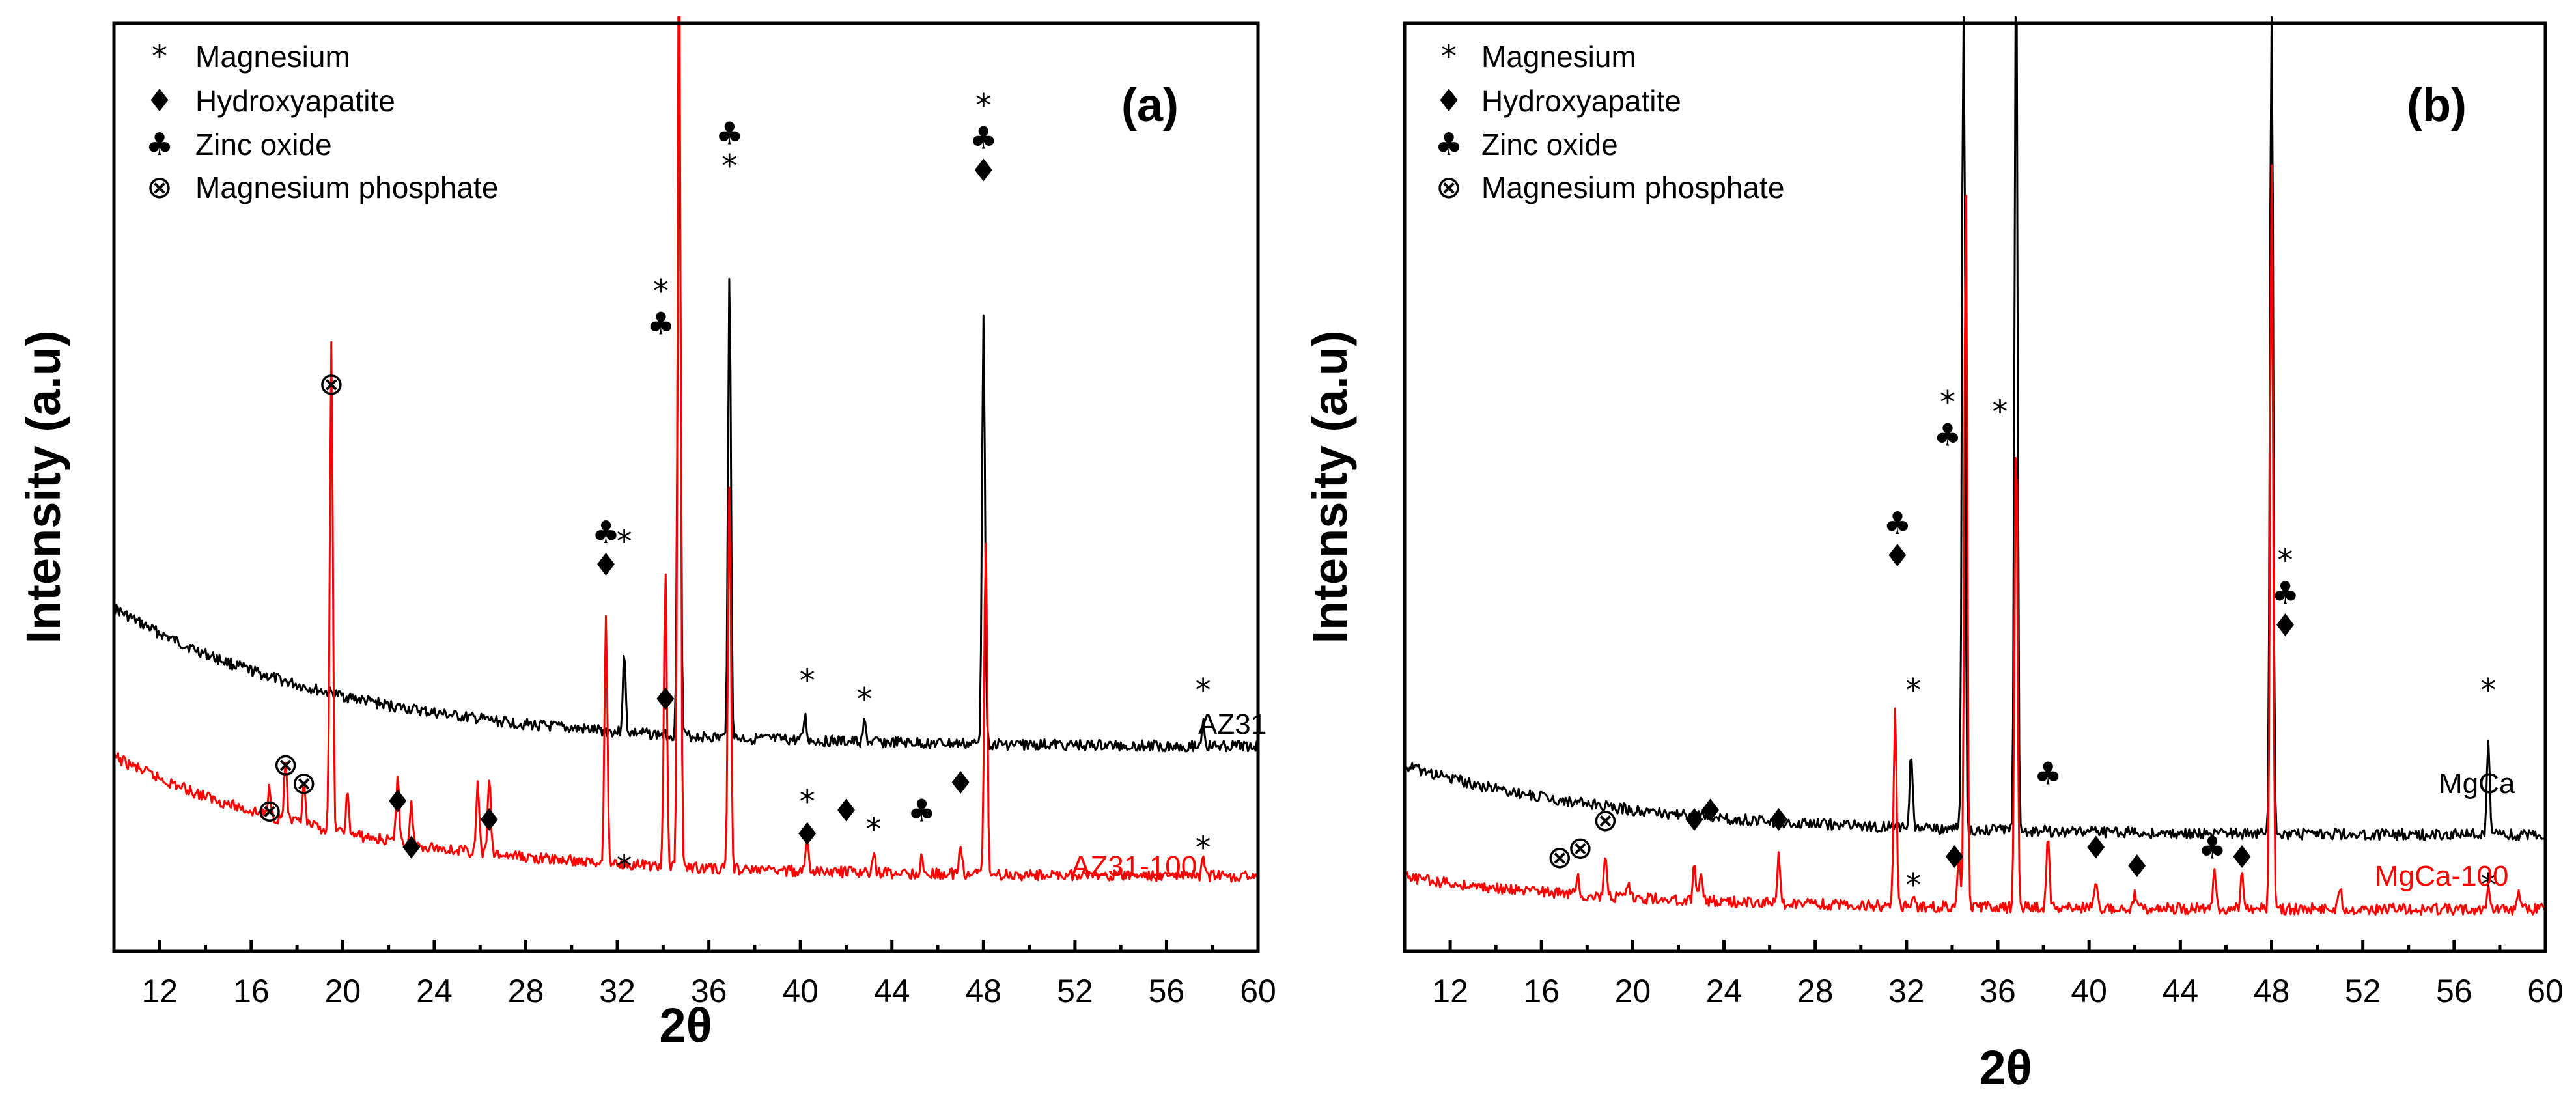  What do you see at coordinates (2006, 1068) in the screenshot?
I see `panel-b-x-axis-label: 2θ` at bounding box center [2006, 1068].